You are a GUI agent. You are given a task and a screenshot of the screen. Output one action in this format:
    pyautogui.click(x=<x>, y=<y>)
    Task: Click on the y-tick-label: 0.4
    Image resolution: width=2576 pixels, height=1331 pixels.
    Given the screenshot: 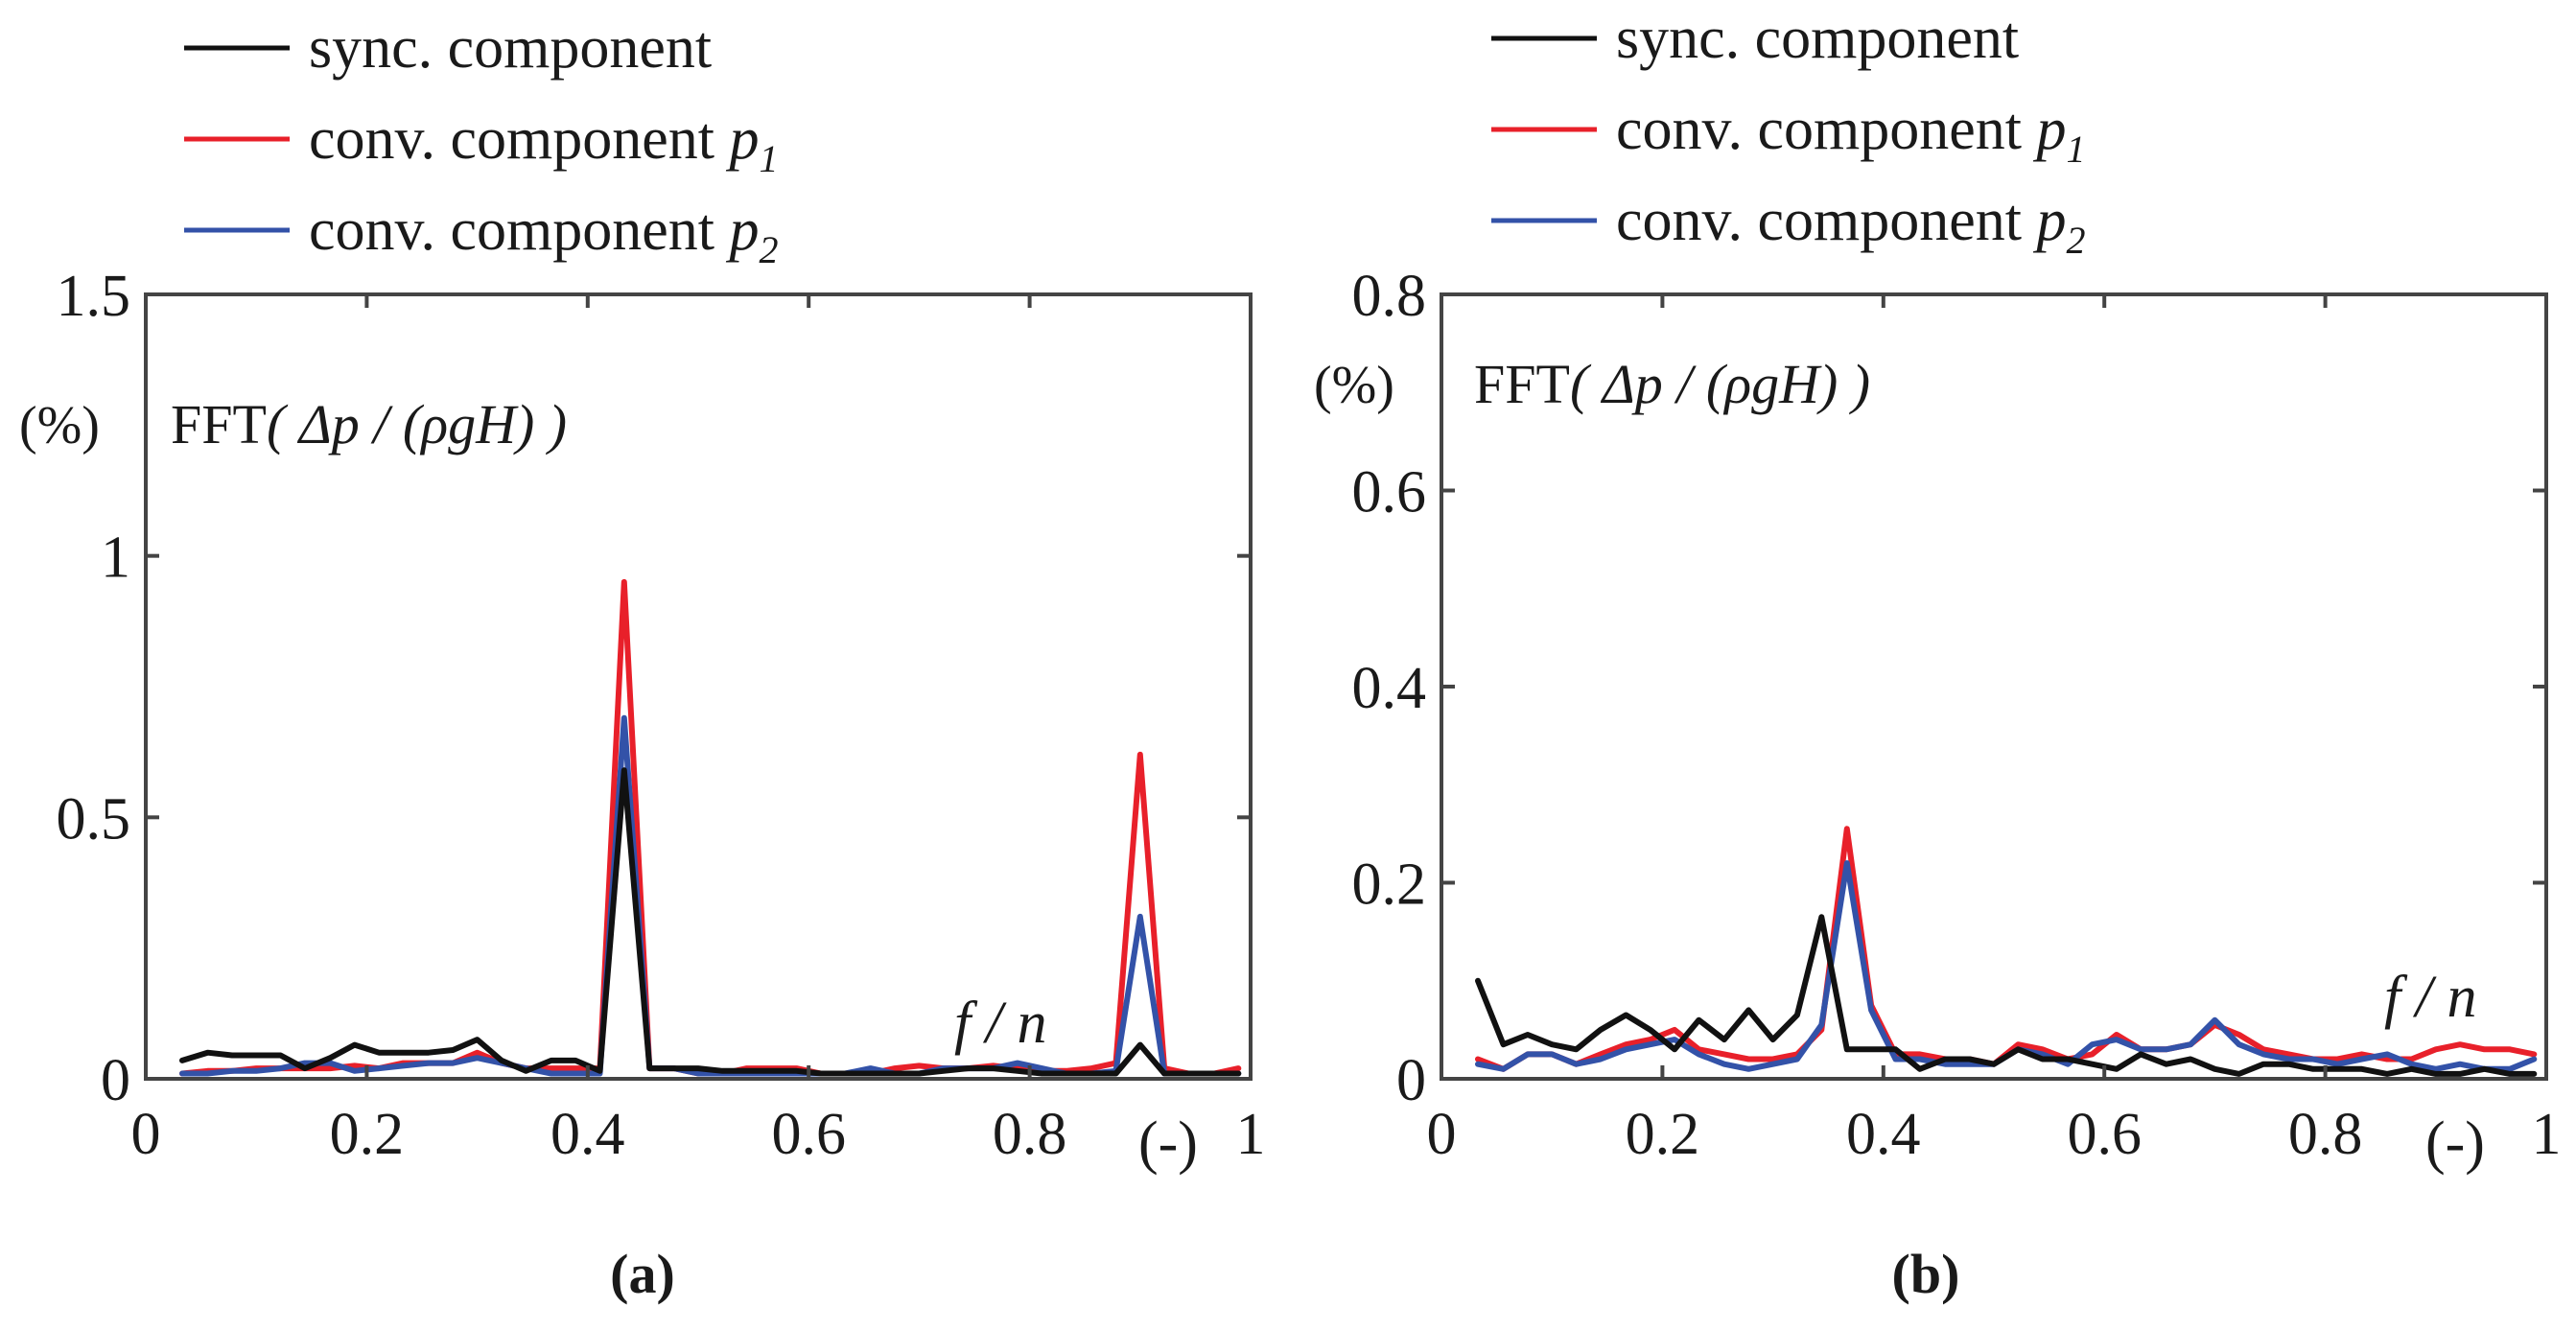 What is the action you would take?
    pyautogui.click(x=1389, y=688)
    